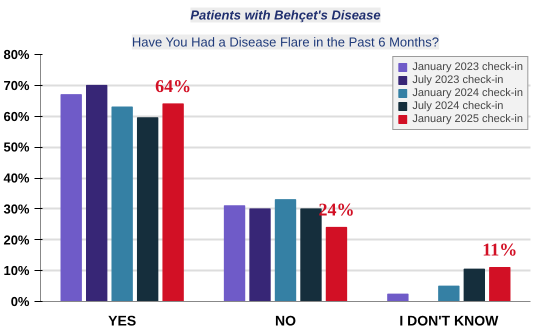 This screenshot has height=331, width=540. I want to click on x-tick-label: NO, so click(285, 320).